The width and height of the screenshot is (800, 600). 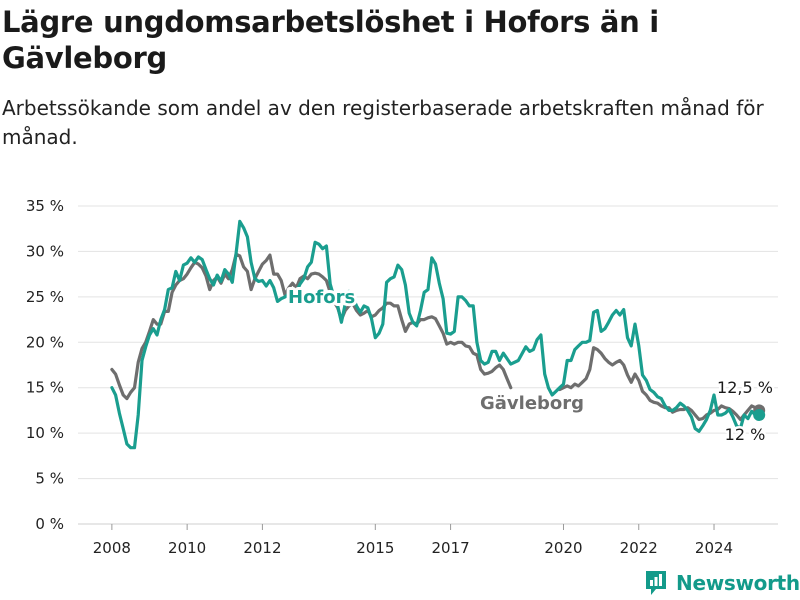 I want to click on x-axis: 2008 2010 2012 2015 2017 2020 2022 2024, so click(x=413, y=540).